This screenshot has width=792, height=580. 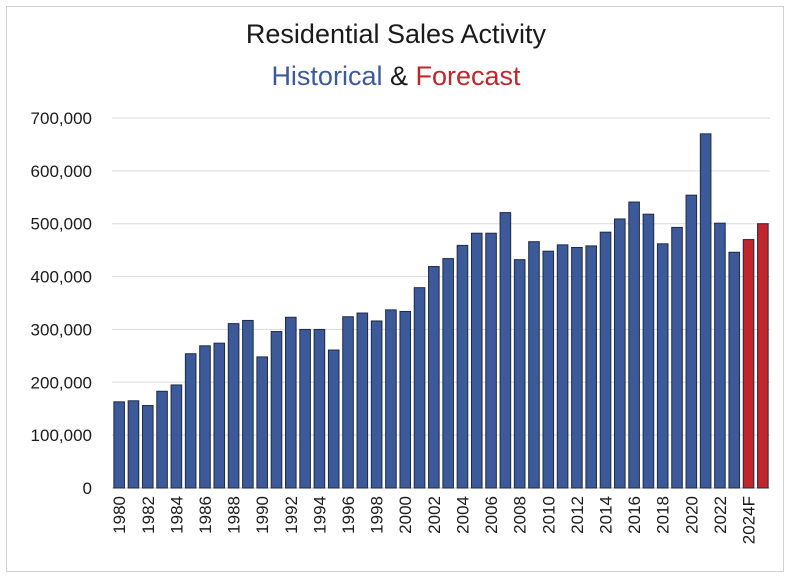 What do you see at coordinates (276, 410) in the screenshot?
I see `bar-1991` at bounding box center [276, 410].